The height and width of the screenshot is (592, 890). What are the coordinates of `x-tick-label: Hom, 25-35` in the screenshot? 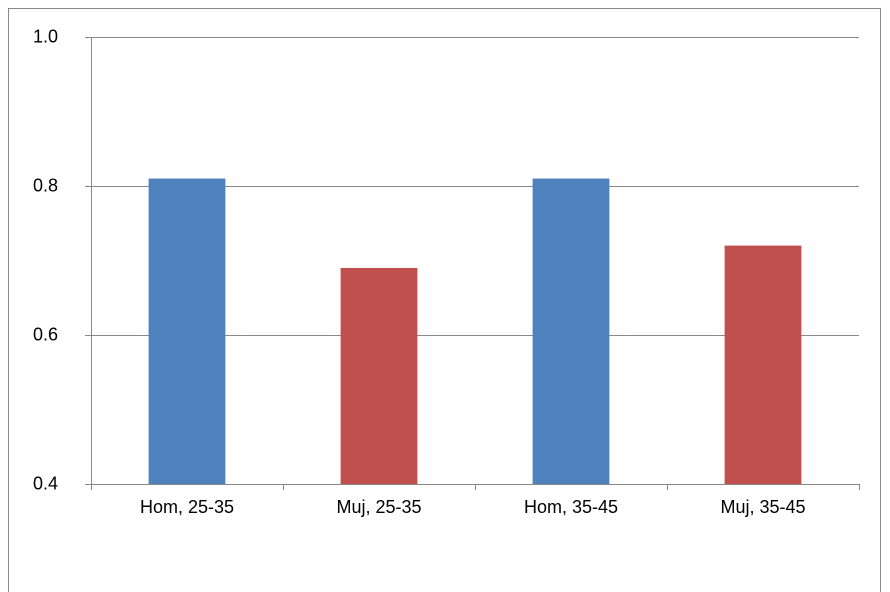 It's located at (187, 507).